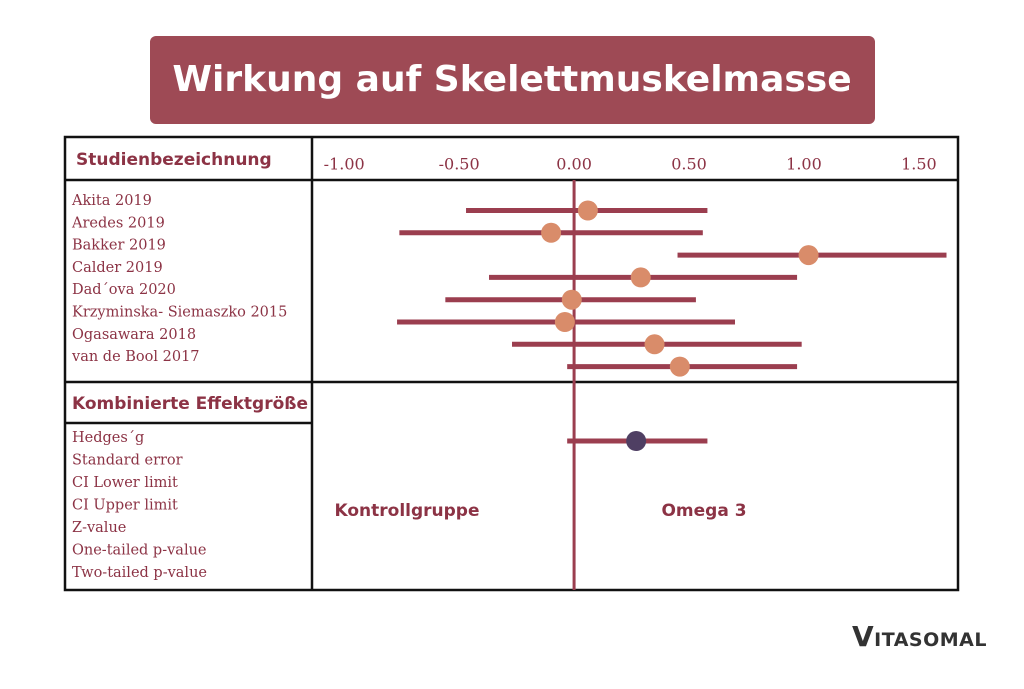 The width and height of the screenshot is (1024, 689). I want to click on stat-label: Hedges´g, so click(108, 438).